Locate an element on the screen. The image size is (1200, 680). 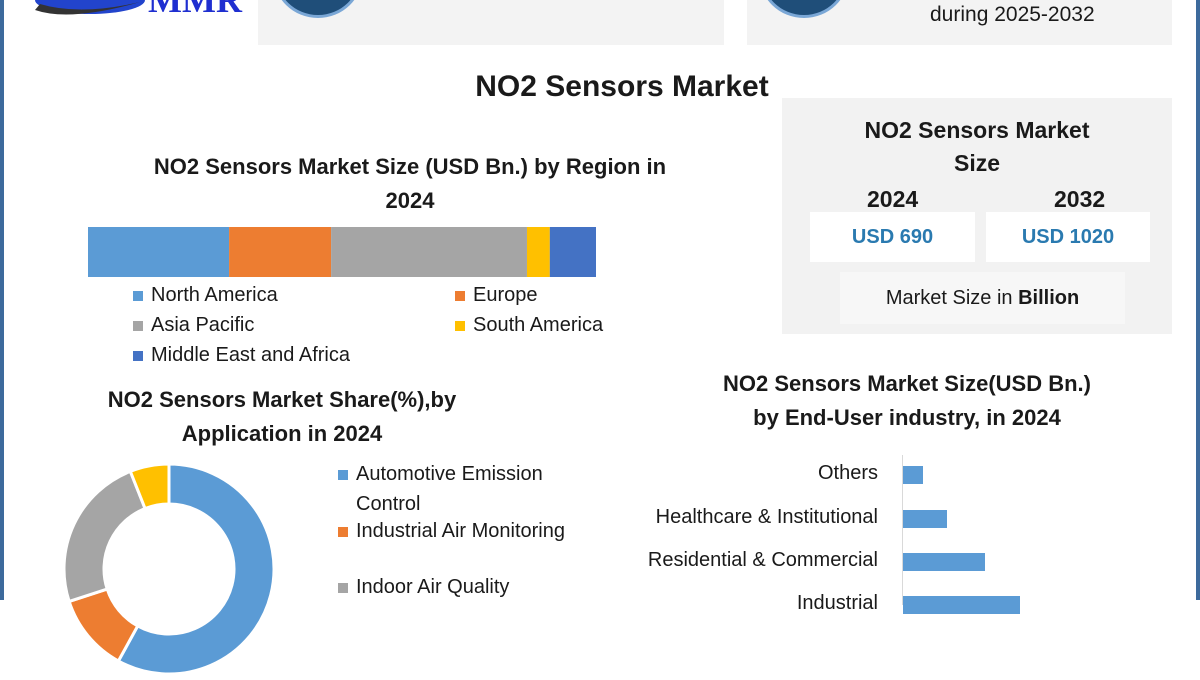
unit-label: Market Size in Billion is located at coordinates (982, 298).